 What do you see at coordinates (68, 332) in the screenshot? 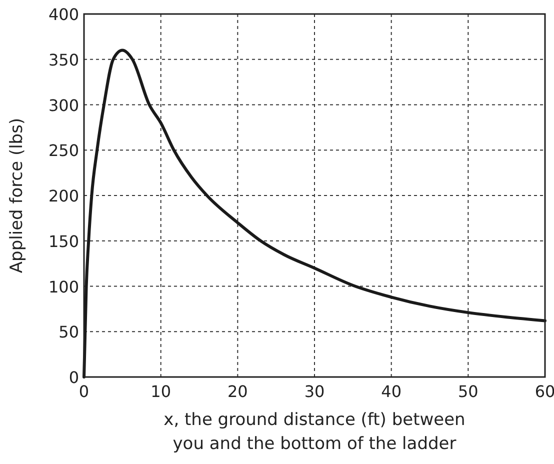
I see `y-tick-label: 50` at bounding box center [68, 332].